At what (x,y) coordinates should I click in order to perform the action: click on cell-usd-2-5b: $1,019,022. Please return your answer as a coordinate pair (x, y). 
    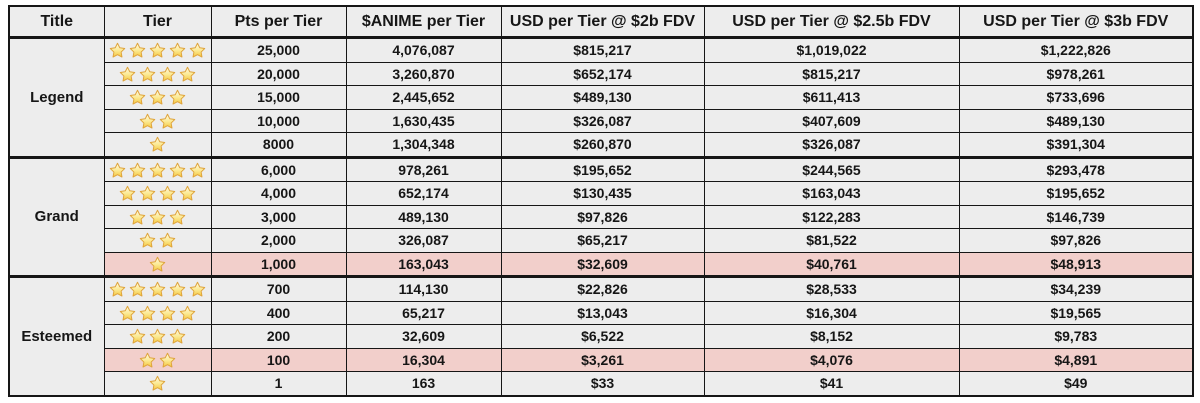
    Looking at the image, I should click on (831, 49).